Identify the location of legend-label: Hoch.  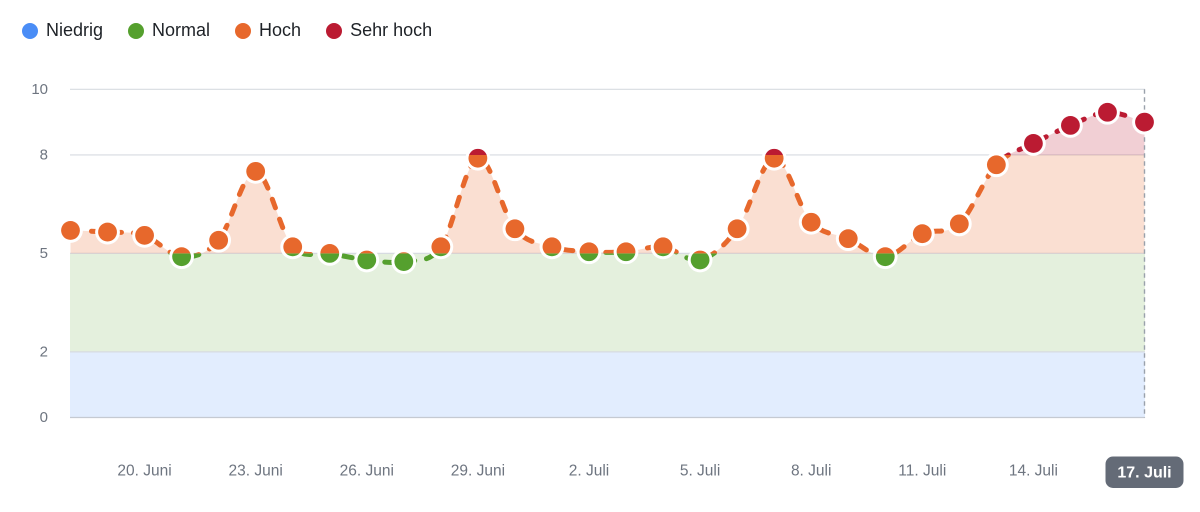
(280, 30).